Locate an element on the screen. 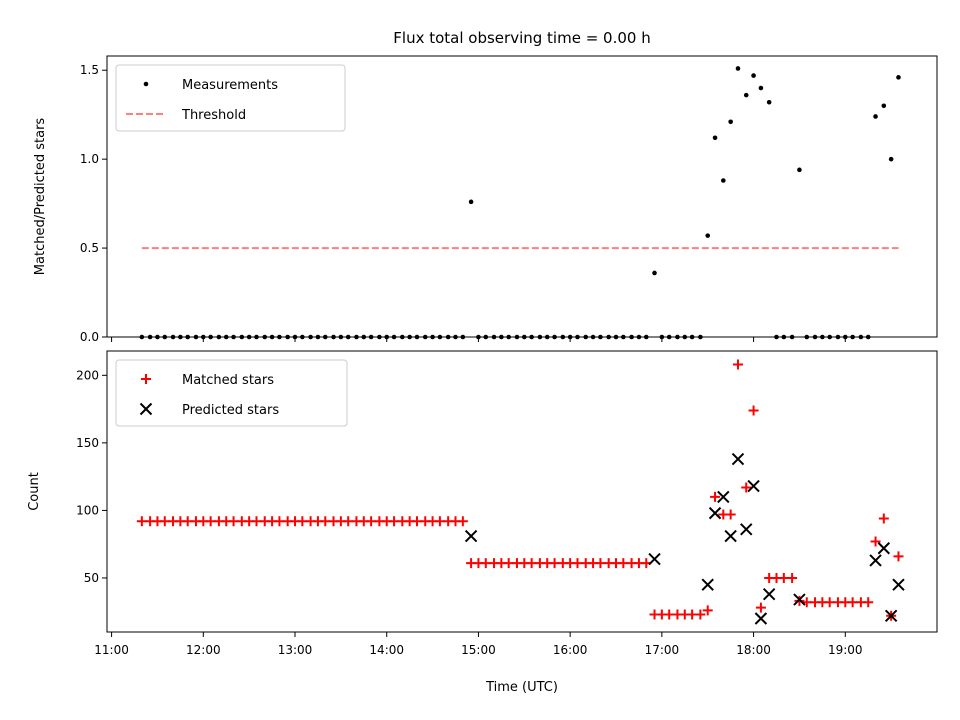 Image resolution: width=960 pixels, height=720 pixels. x-tick-label: 19:00 is located at coordinates (845, 650).